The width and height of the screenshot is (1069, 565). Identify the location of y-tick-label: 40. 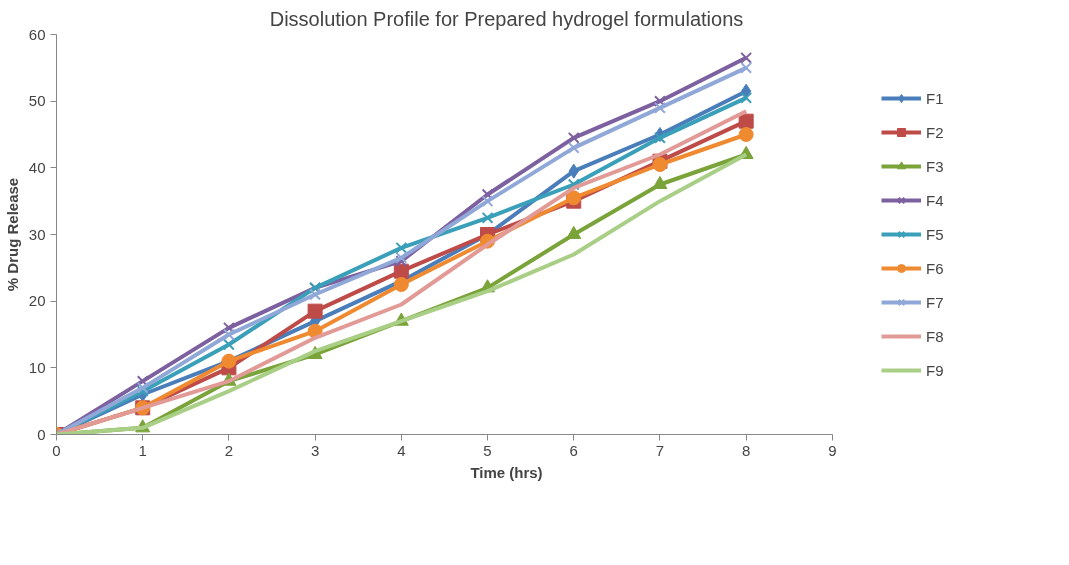
(37, 167).